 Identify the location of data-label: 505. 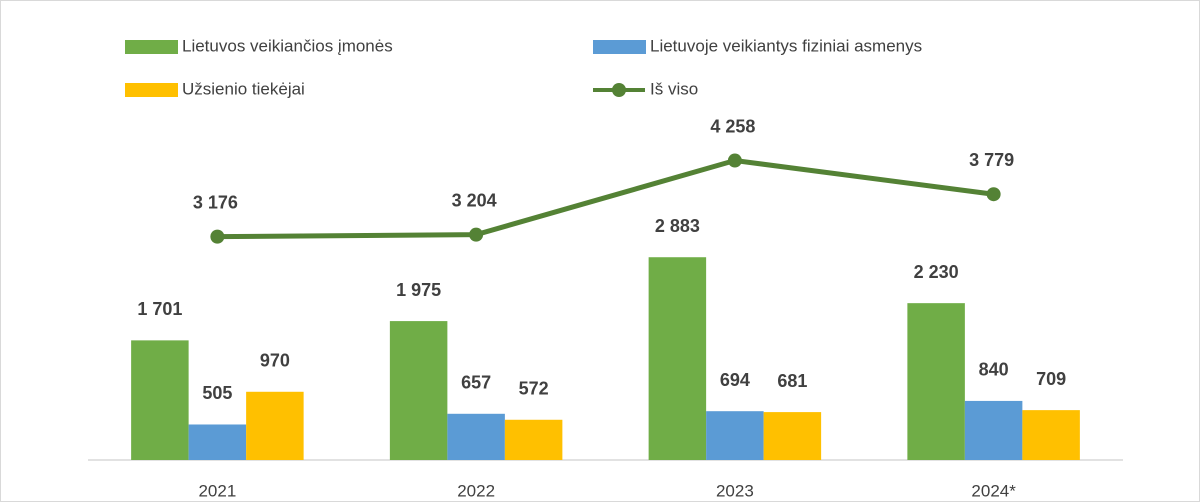
(217, 393).